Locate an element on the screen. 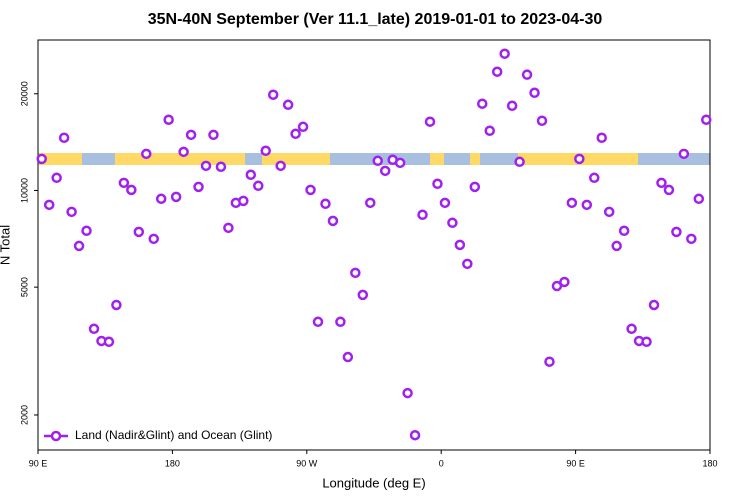  x-tick-label: 90 W is located at coordinates (307, 463).